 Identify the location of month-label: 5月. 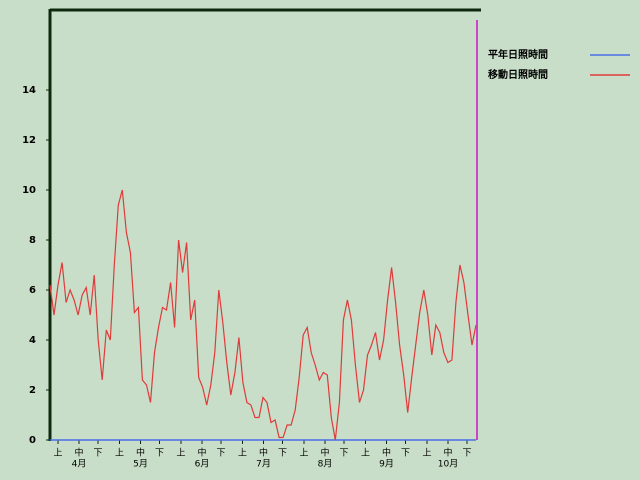
(140, 464).